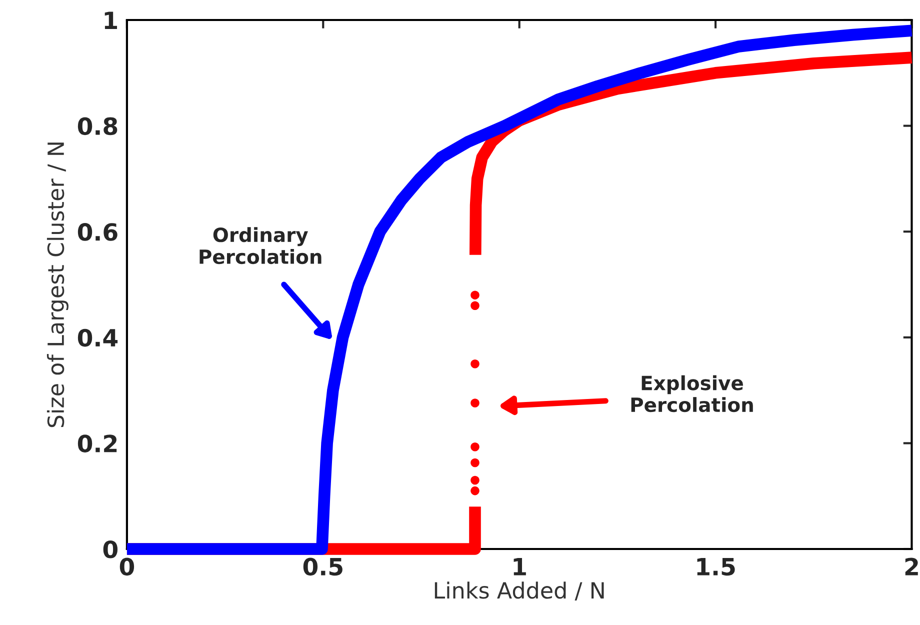  Describe the element at coordinates (97, 443) in the screenshot. I see `y-tick-label: 0.2` at that location.